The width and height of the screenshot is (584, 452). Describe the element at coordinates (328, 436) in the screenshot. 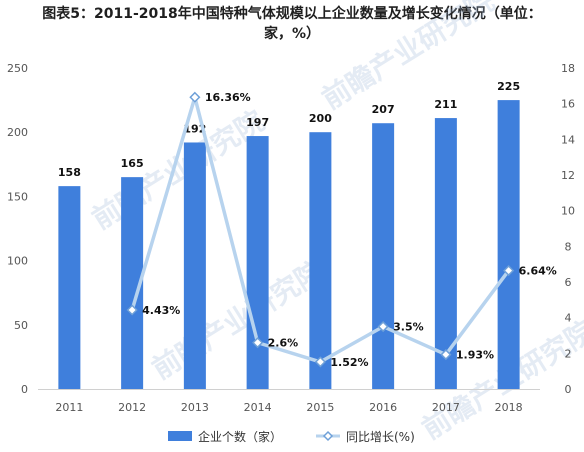

I see `legend-line-marker` at that location.